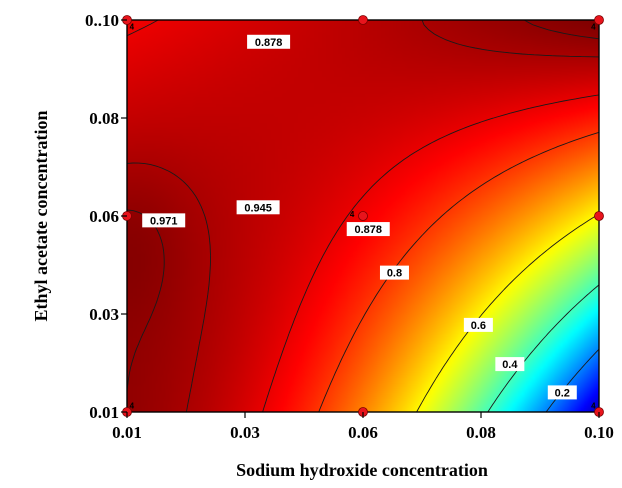 The height and width of the screenshot is (488, 622). Describe the element at coordinates (507, 312) in the screenshot. I see `contour-line` at that location.